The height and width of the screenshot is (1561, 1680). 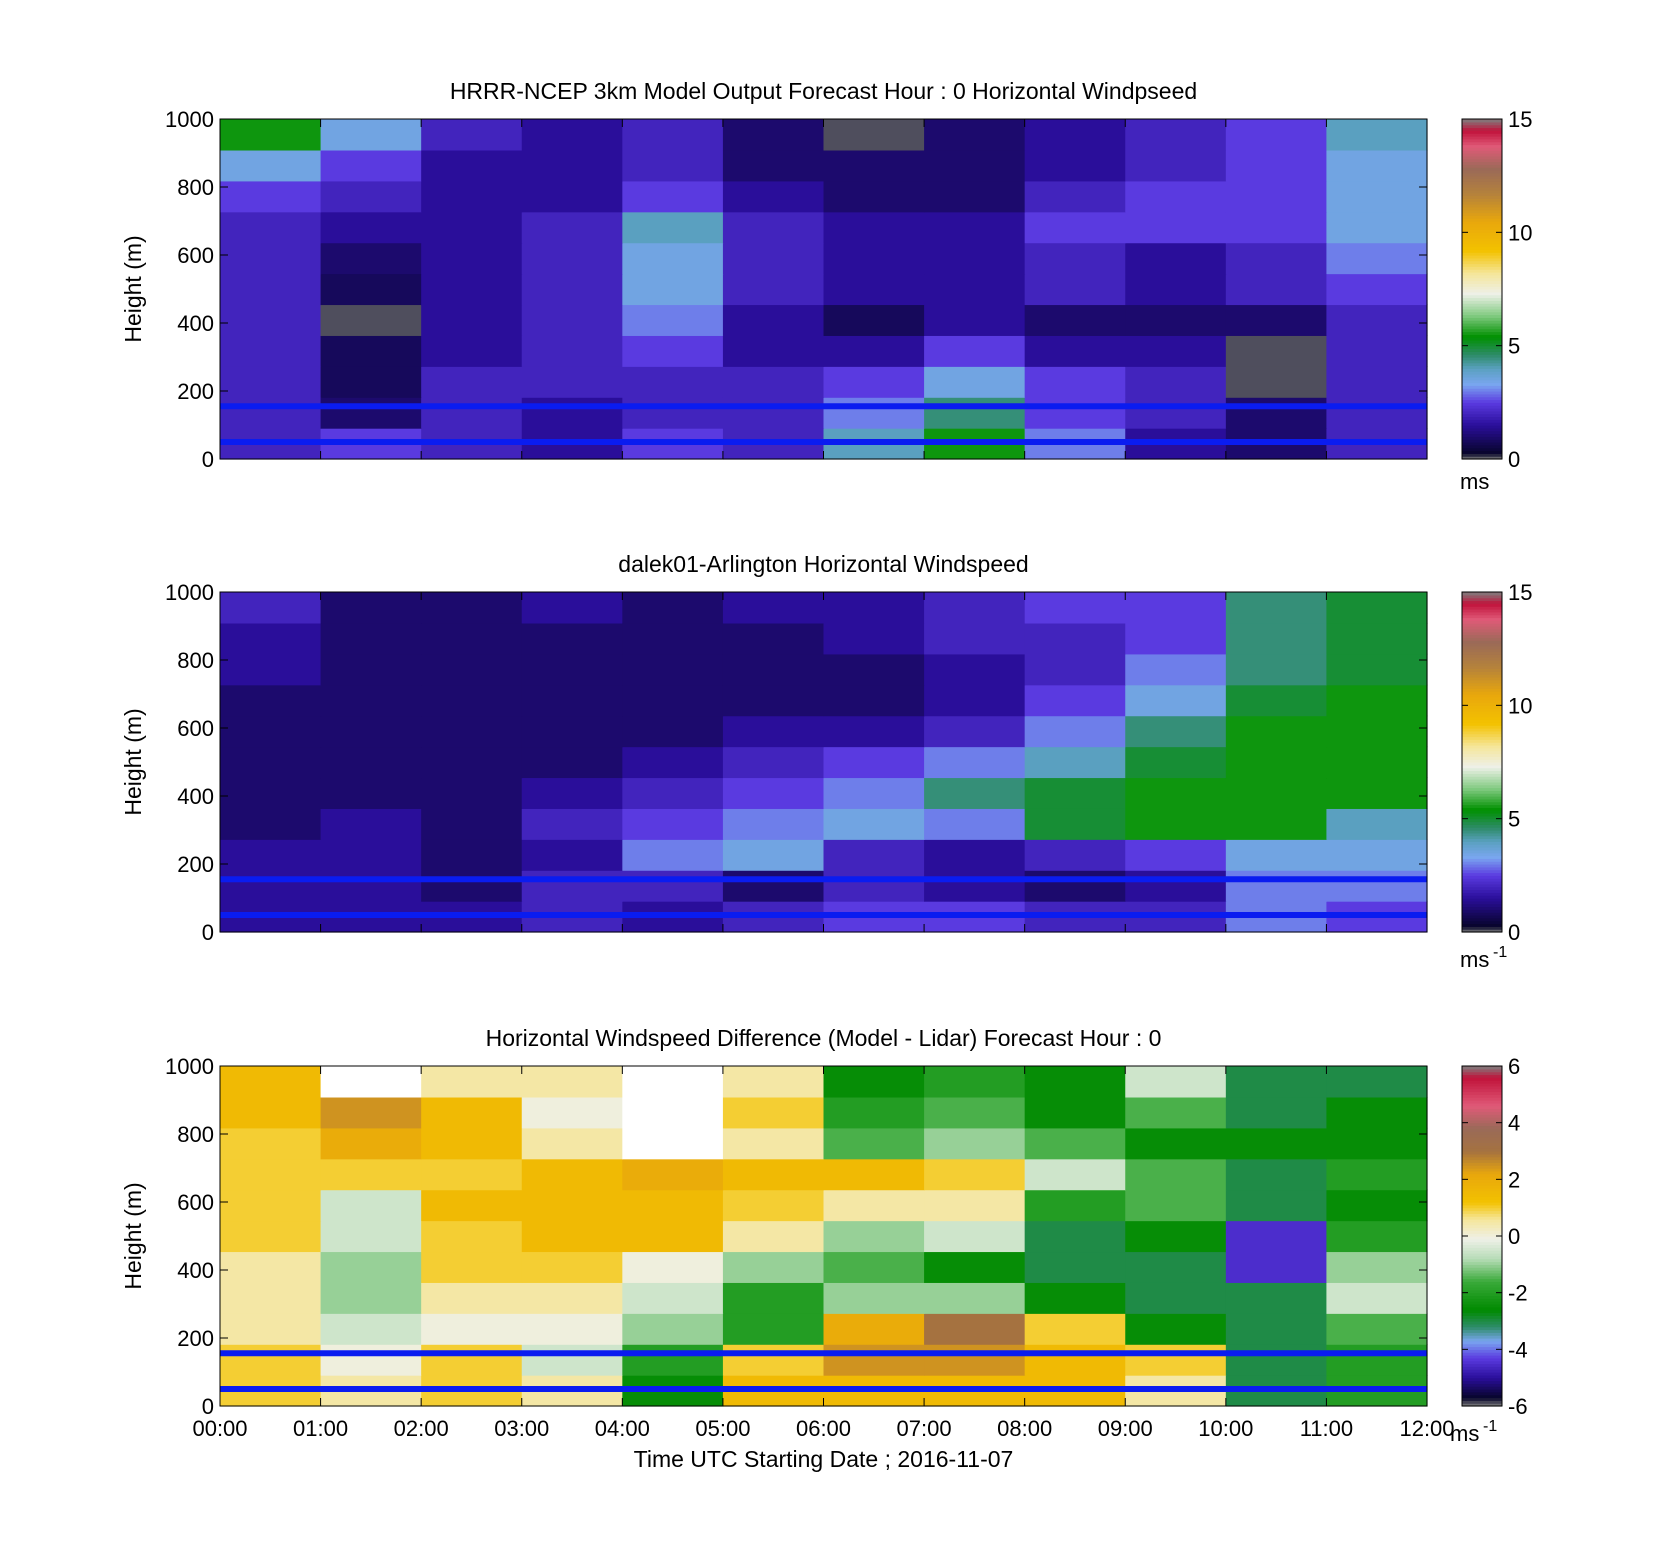 I want to click on y-tick-label: 0, so click(x=208, y=459).